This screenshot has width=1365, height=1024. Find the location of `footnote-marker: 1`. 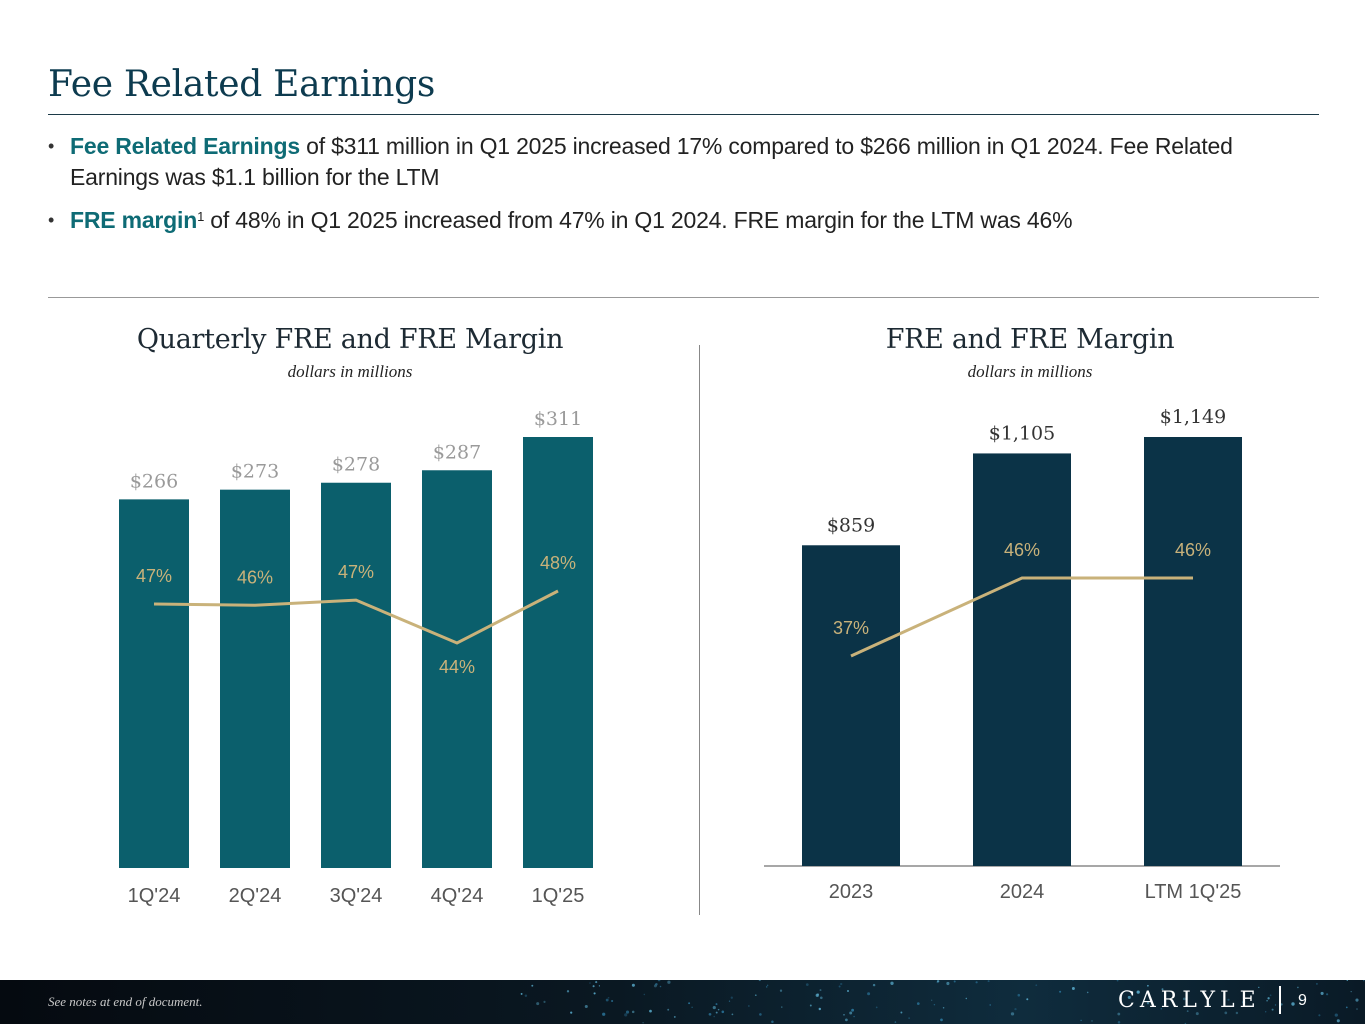

footnote-marker: 1 is located at coordinates (201, 216).